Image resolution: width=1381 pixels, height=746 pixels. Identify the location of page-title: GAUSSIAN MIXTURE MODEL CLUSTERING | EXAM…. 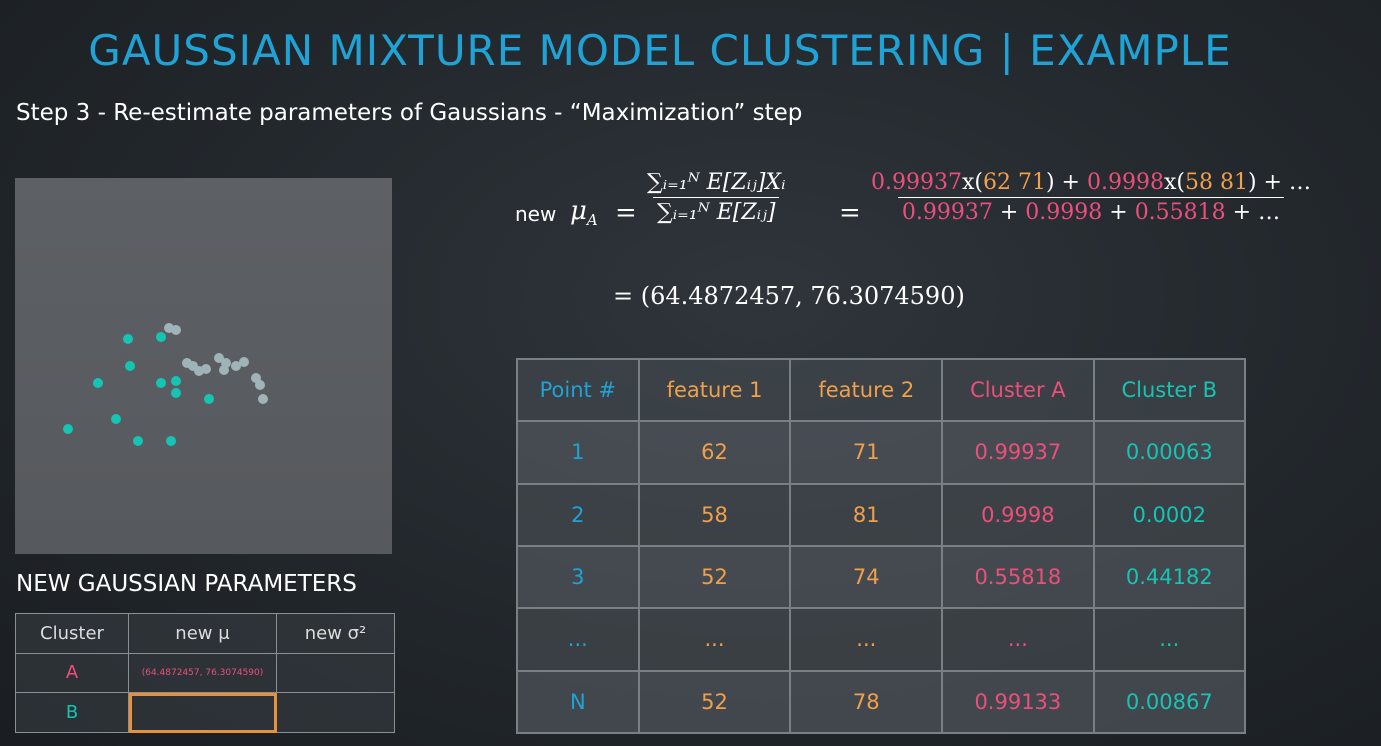
(660, 50).